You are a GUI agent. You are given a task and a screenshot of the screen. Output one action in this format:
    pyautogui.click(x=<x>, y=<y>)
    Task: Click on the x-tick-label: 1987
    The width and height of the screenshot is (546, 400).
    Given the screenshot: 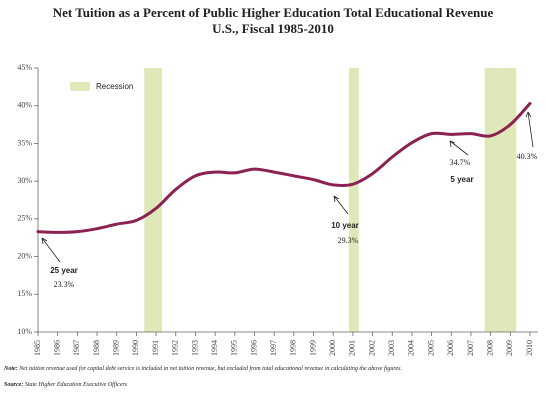 What is the action you would take?
    pyautogui.click(x=76, y=348)
    